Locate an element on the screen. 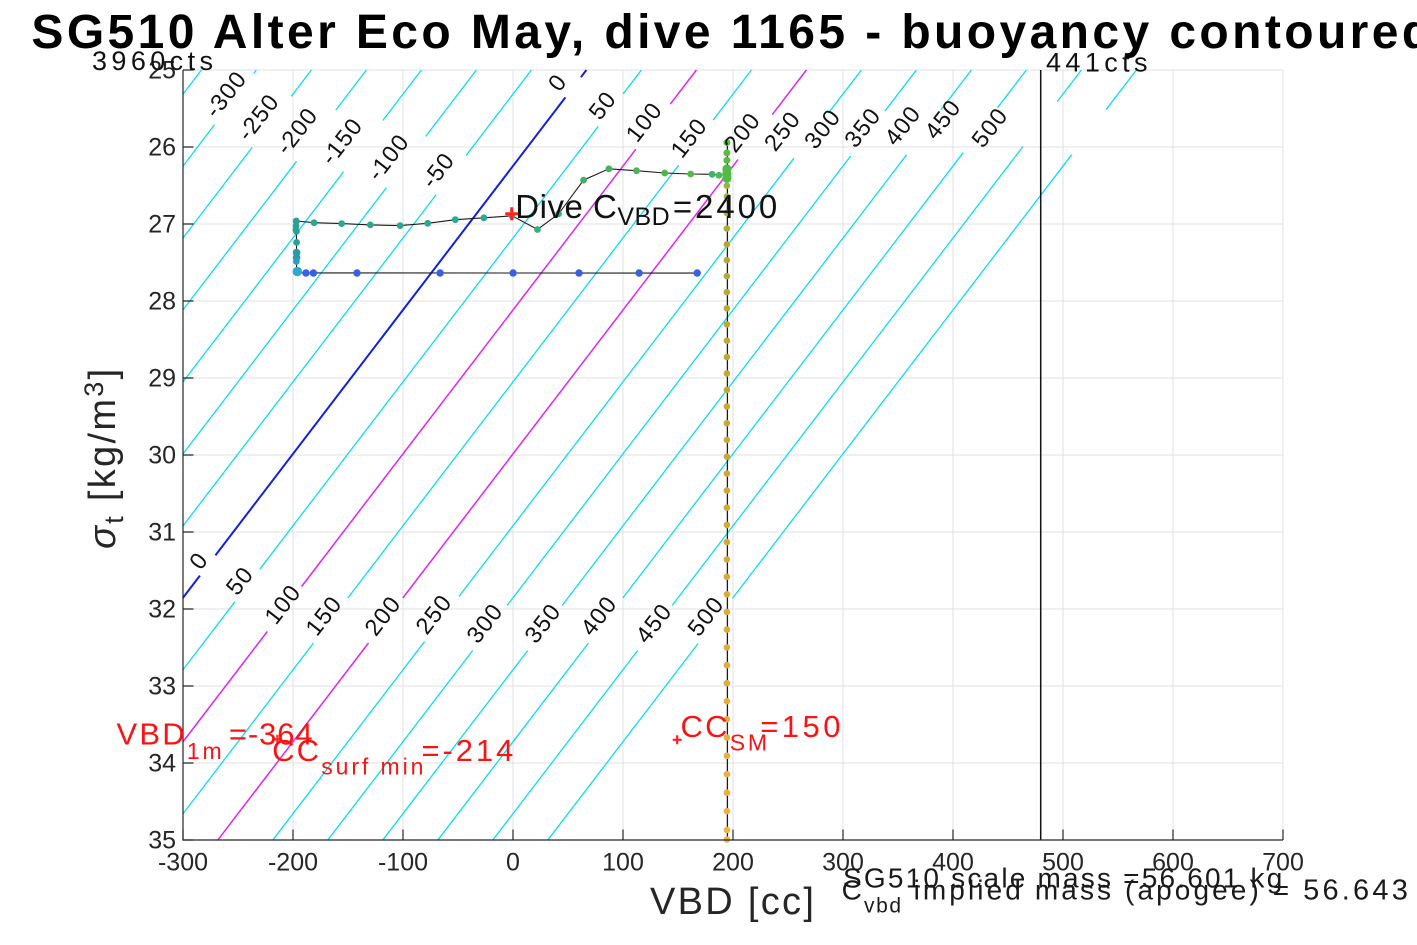 This screenshot has height=945, width=1417. svg-text: 35 is located at coordinates (162, 841).